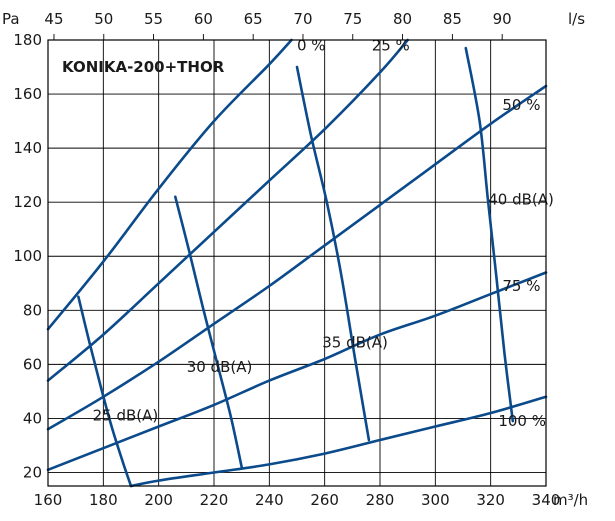 Image resolution: width=615 pixels, height=521 pixels. Describe the element at coordinates (380, 500) in the screenshot. I see `x-tick-label: 280` at that location.